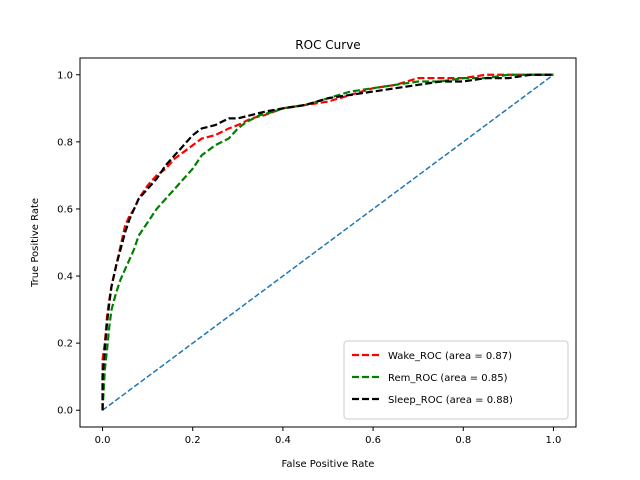 This screenshot has width=640, height=480. What do you see at coordinates (103, 440) in the screenshot?
I see `x-tick-label: 0.0` at bounding box center [103, 440].